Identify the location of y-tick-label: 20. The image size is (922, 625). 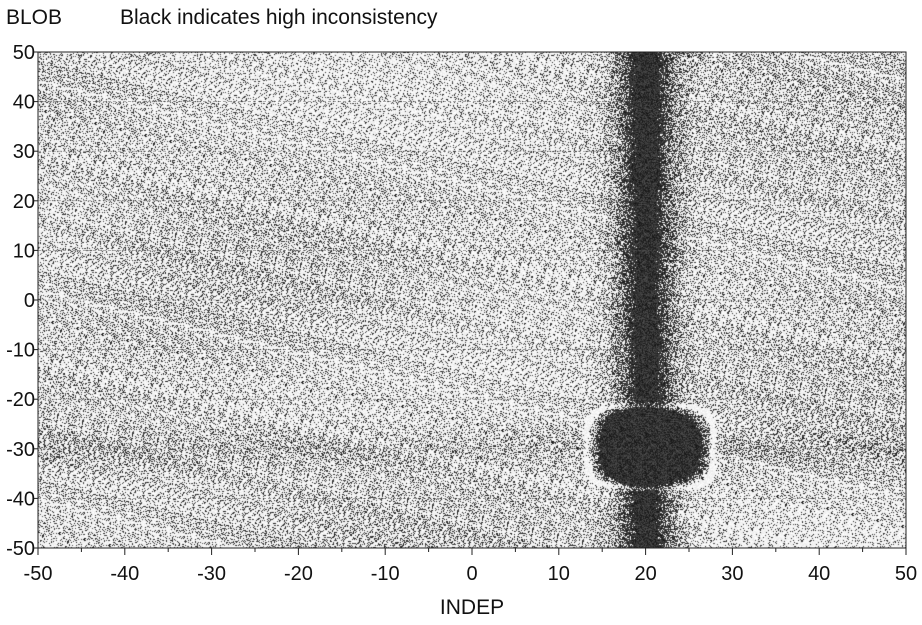
(24, 202).